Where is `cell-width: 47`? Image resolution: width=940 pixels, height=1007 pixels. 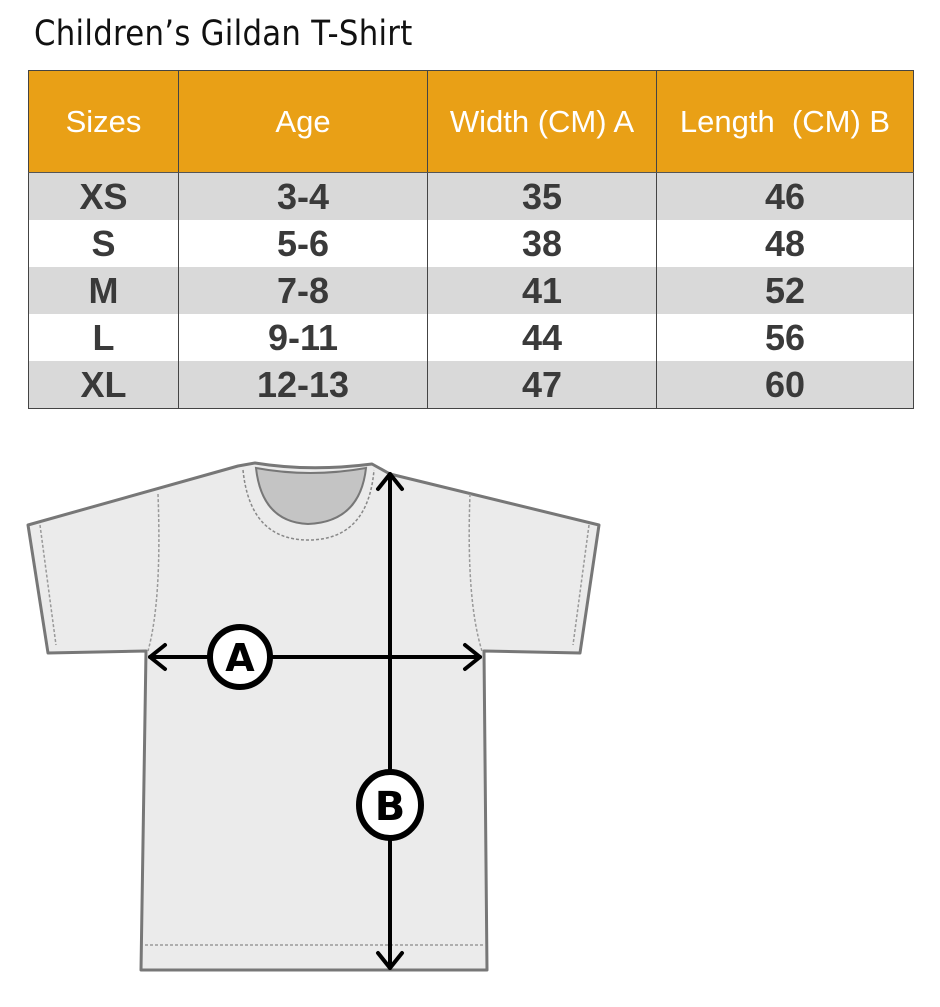
cell-width: 47 is located at coordinates (542, 385).